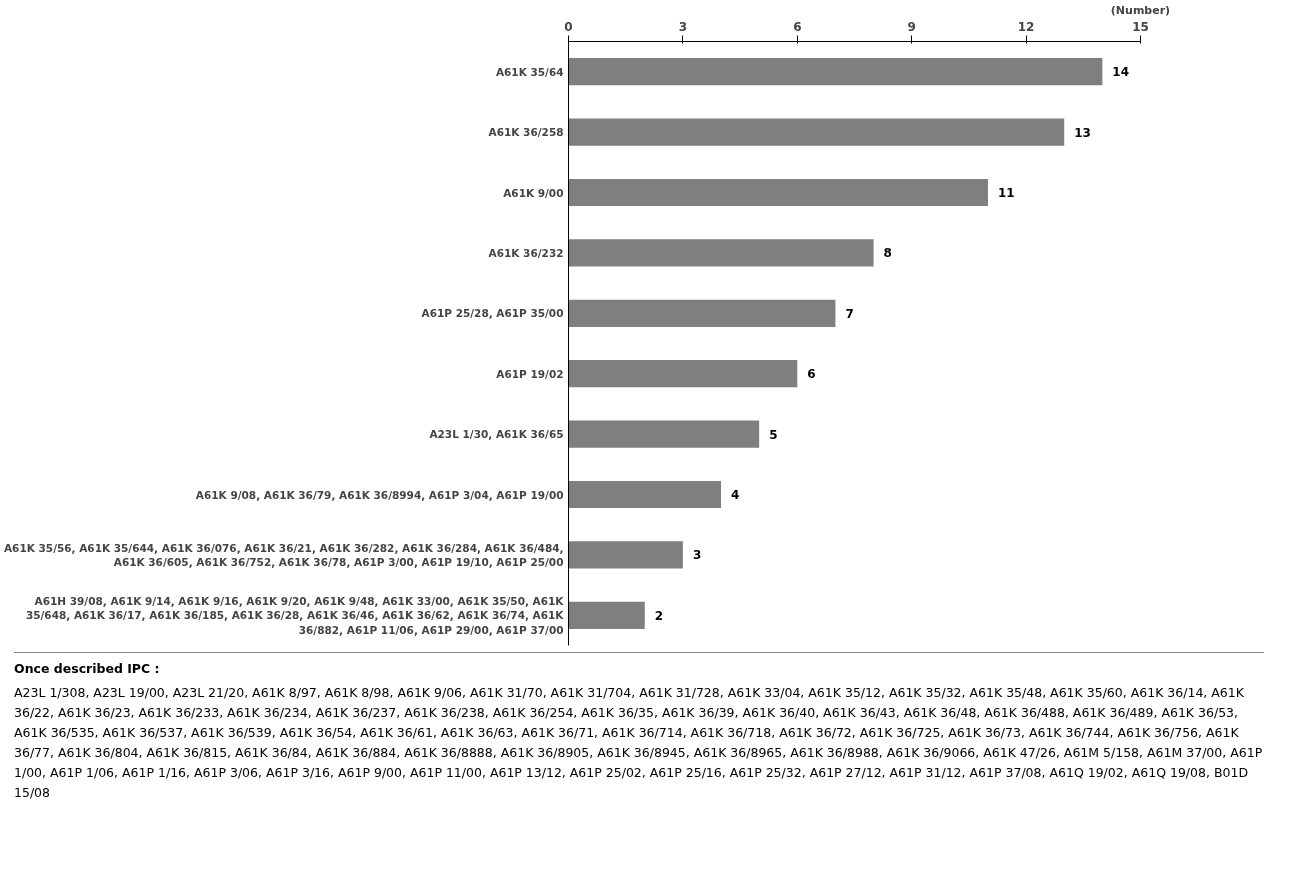 Image resolution: width=1294 pixels, height=878 pixels. What do you see at coordinates (526, 252) in the screenshot?
I see `y-tick-label: A61K 36/232` at bounding box center [526, 252].